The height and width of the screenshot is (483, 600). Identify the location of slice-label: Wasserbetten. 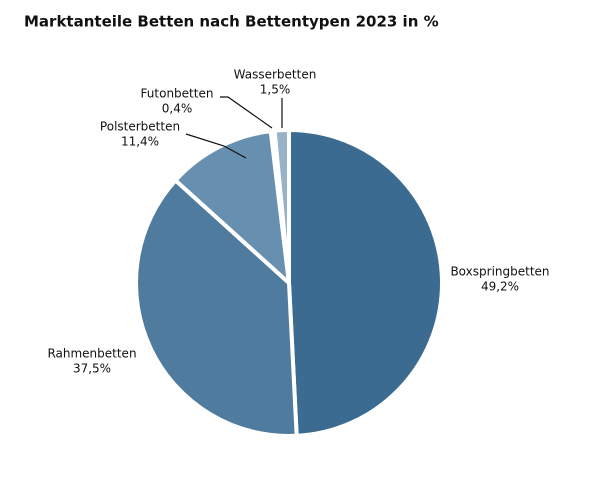
(275, 75).